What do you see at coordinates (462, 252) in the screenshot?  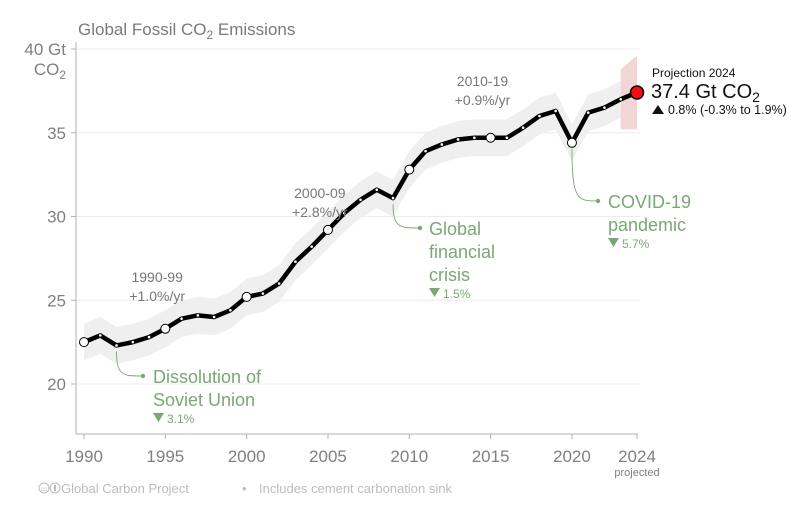 I see `event-label: financial` at bounding box center [462, 252].